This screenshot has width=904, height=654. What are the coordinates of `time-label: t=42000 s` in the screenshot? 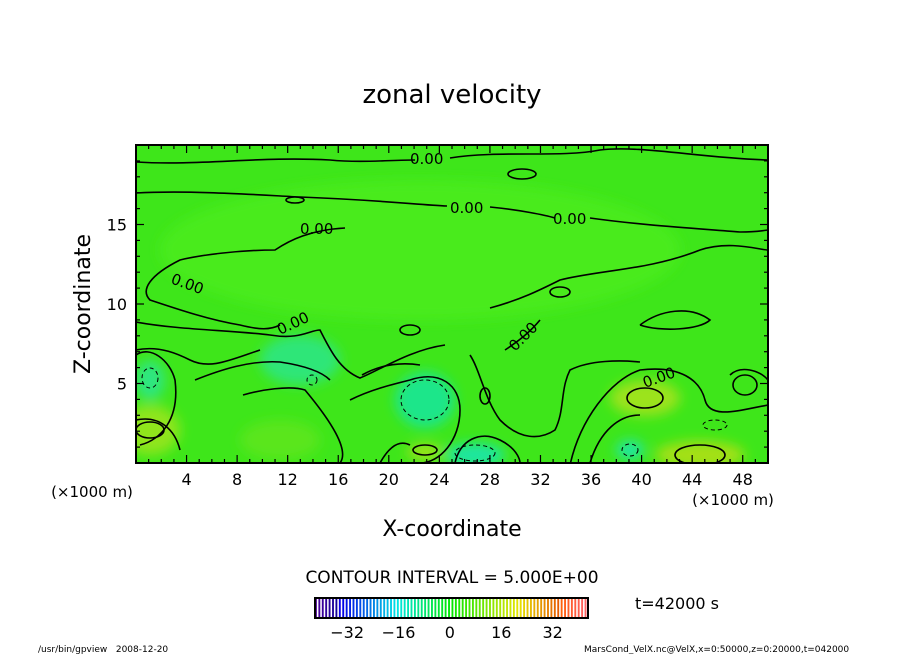 It's located at (677, 603).